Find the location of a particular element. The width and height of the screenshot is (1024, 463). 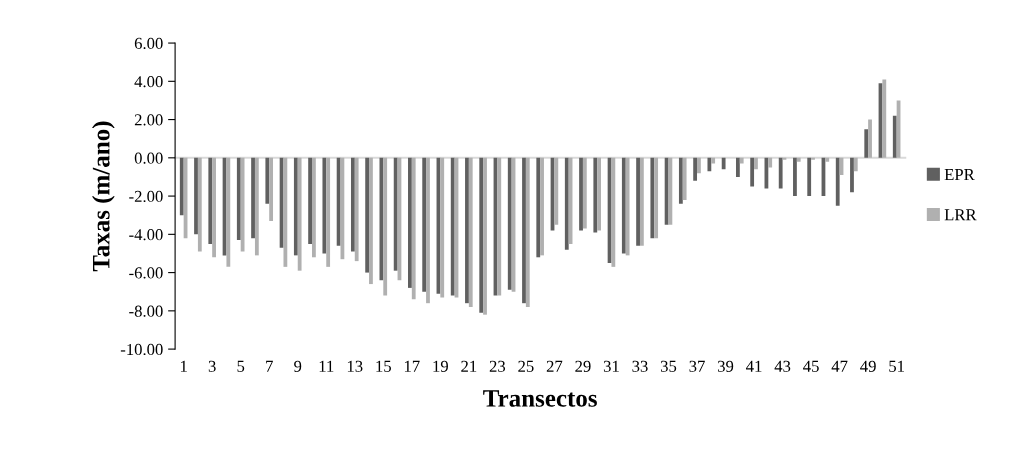

x-tick-label: 35 is located at coordinates (668, 366).